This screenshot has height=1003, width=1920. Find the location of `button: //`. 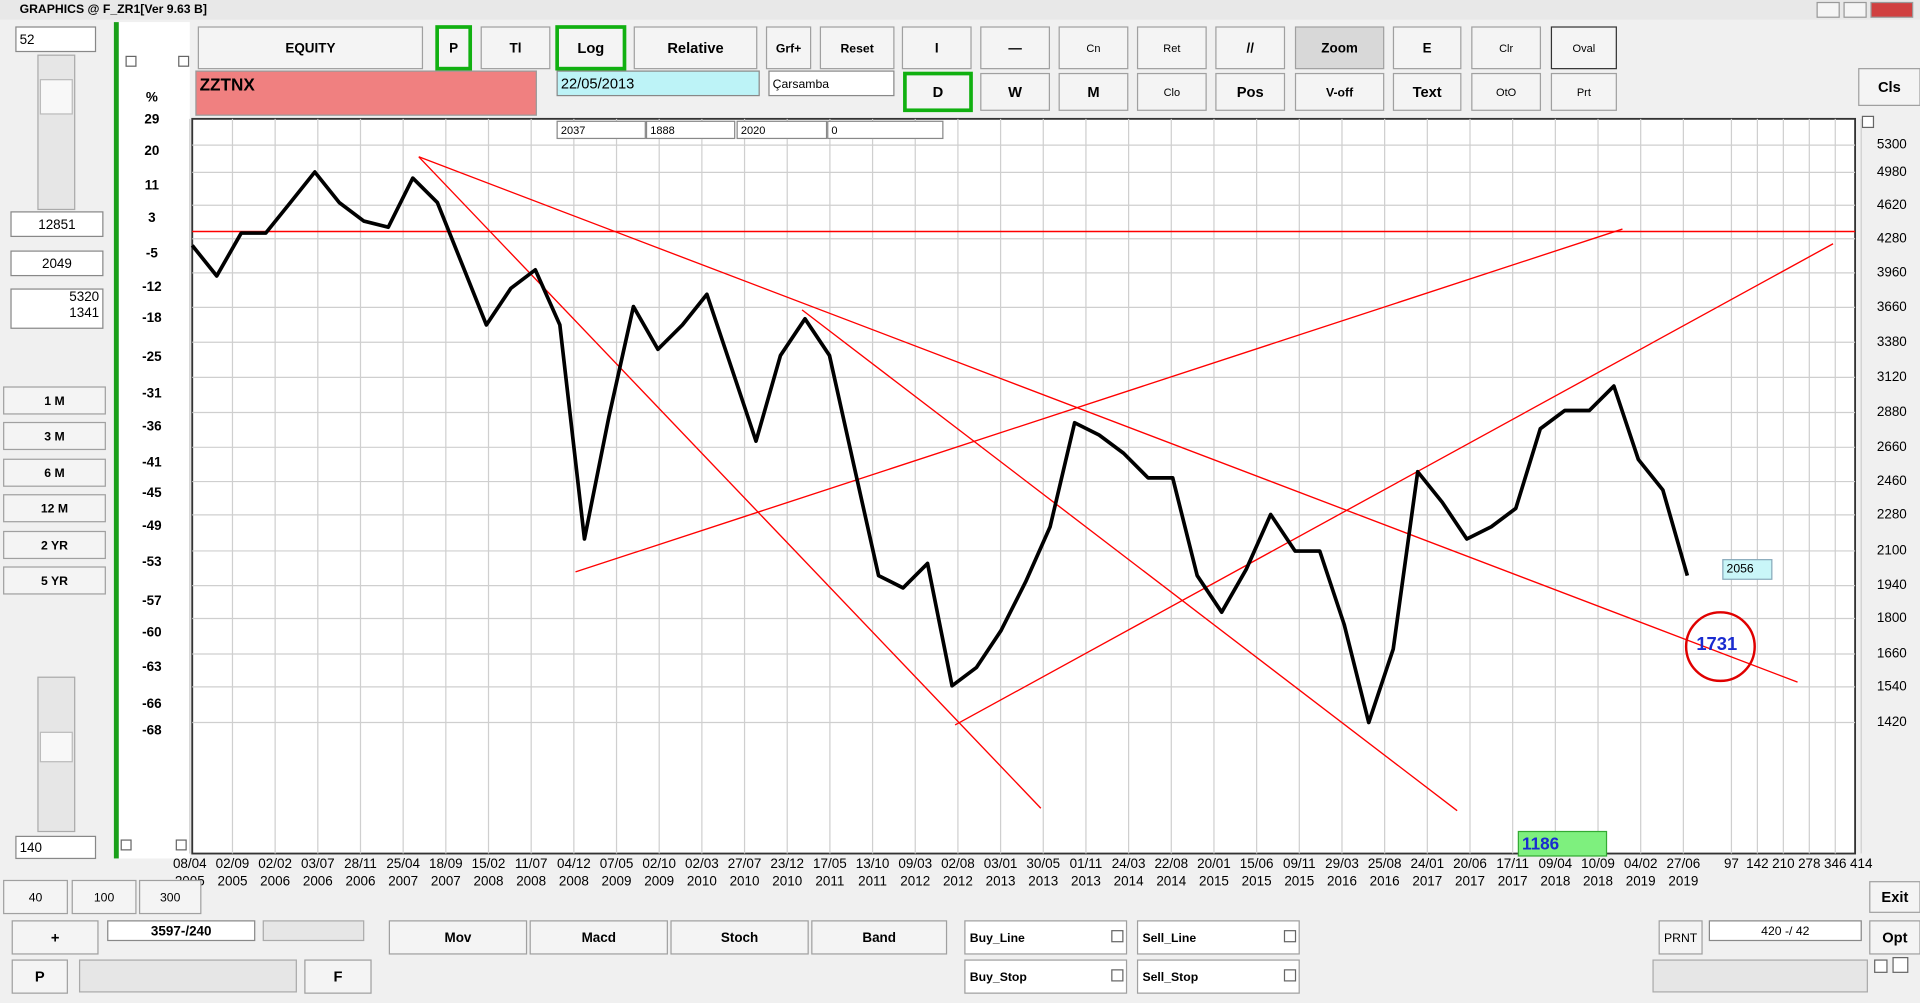

button: // is located at coordinates (1250, 48).